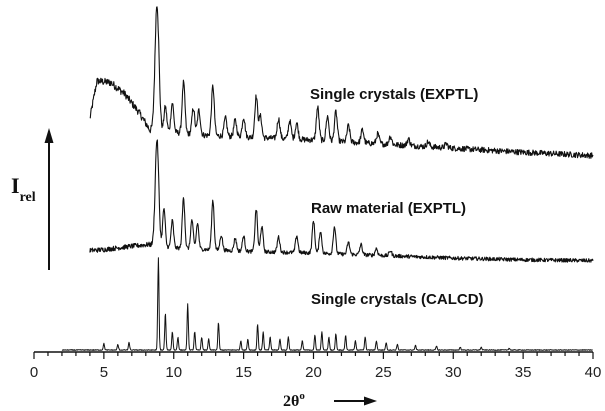 The width and height of the screenshot is (605, 411). What do you see at coordinates (330, 400) in the screenshot?
I see `x-axis-title-group: 2θo` at bounding box center [330, 400].